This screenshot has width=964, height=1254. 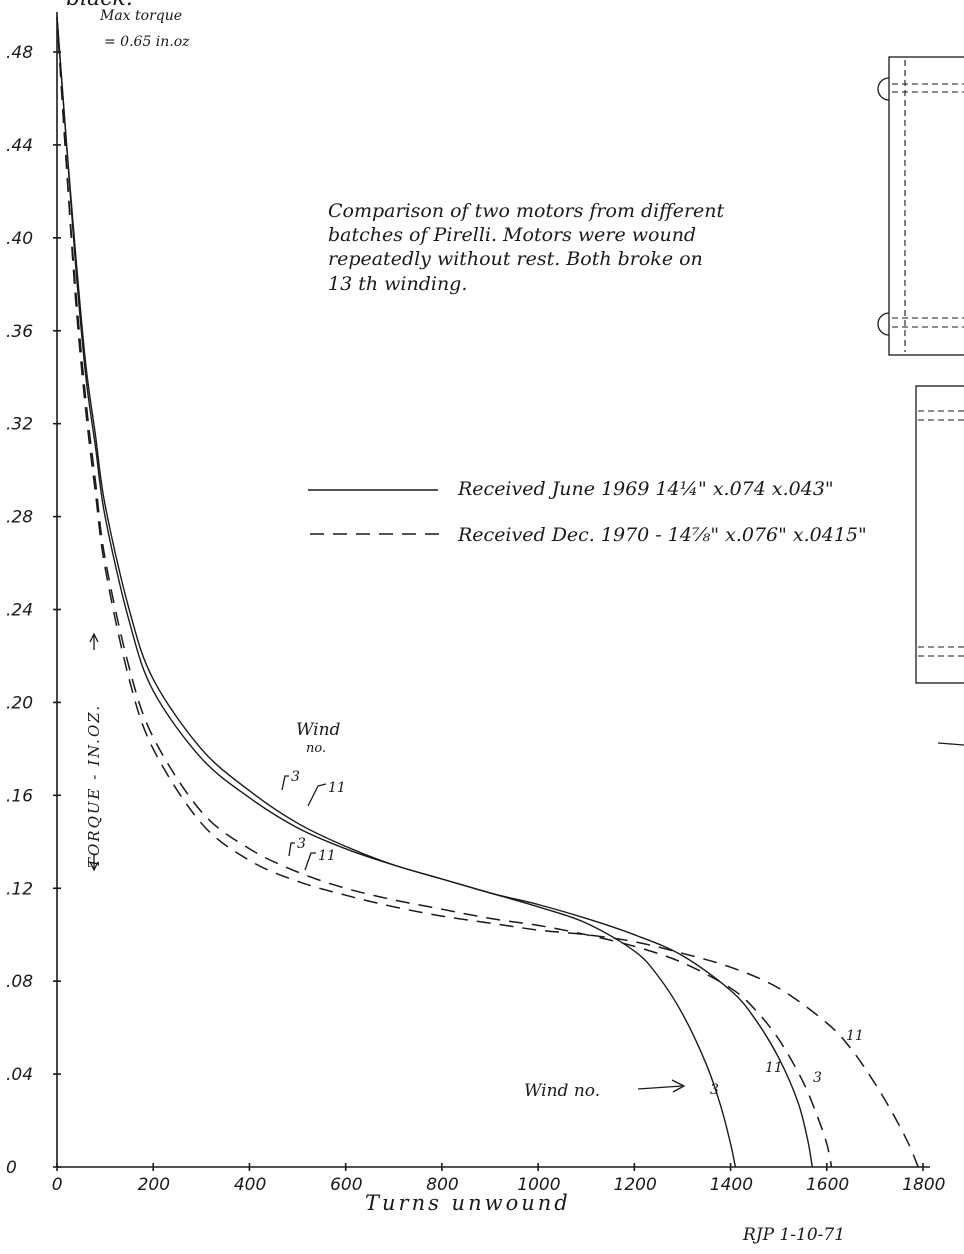 I want to click on y-tick-label: .48, so click(x=19, y=53).